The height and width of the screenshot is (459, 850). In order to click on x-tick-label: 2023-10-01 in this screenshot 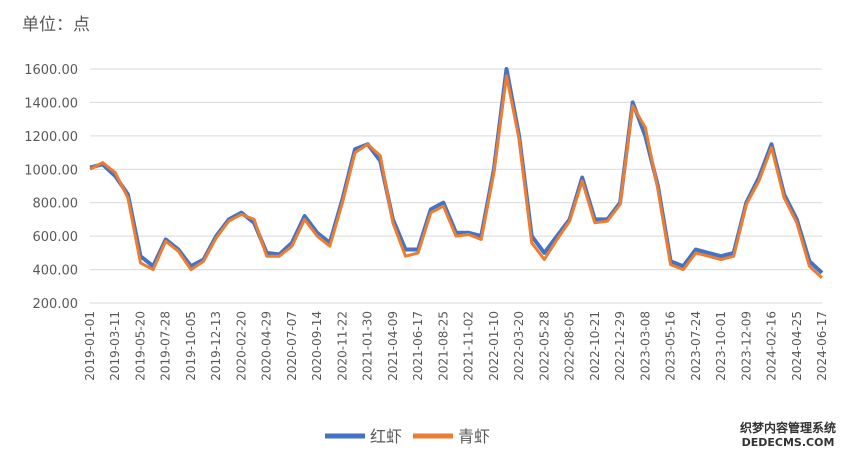, I will do `click(721, 346)`.